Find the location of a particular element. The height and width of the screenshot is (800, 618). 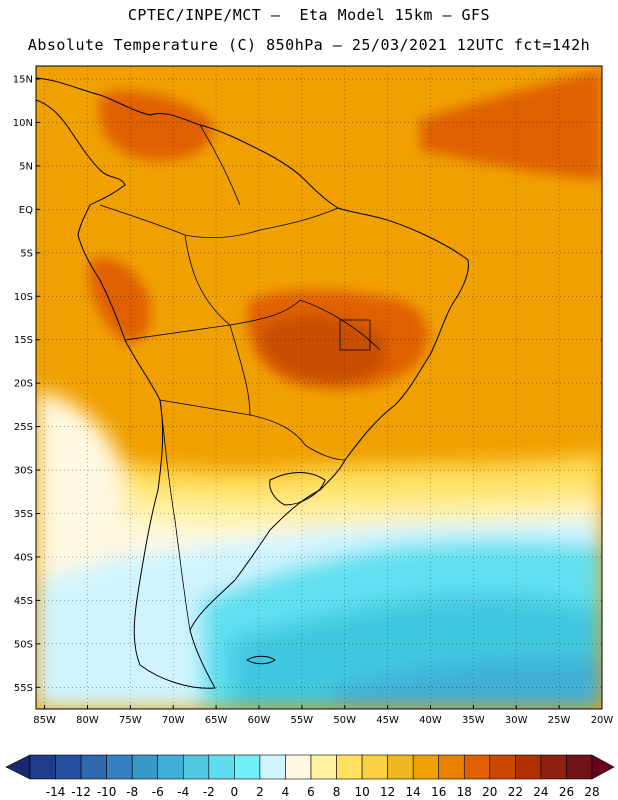

lon-label: 55W is located at coordinates (302, 720).